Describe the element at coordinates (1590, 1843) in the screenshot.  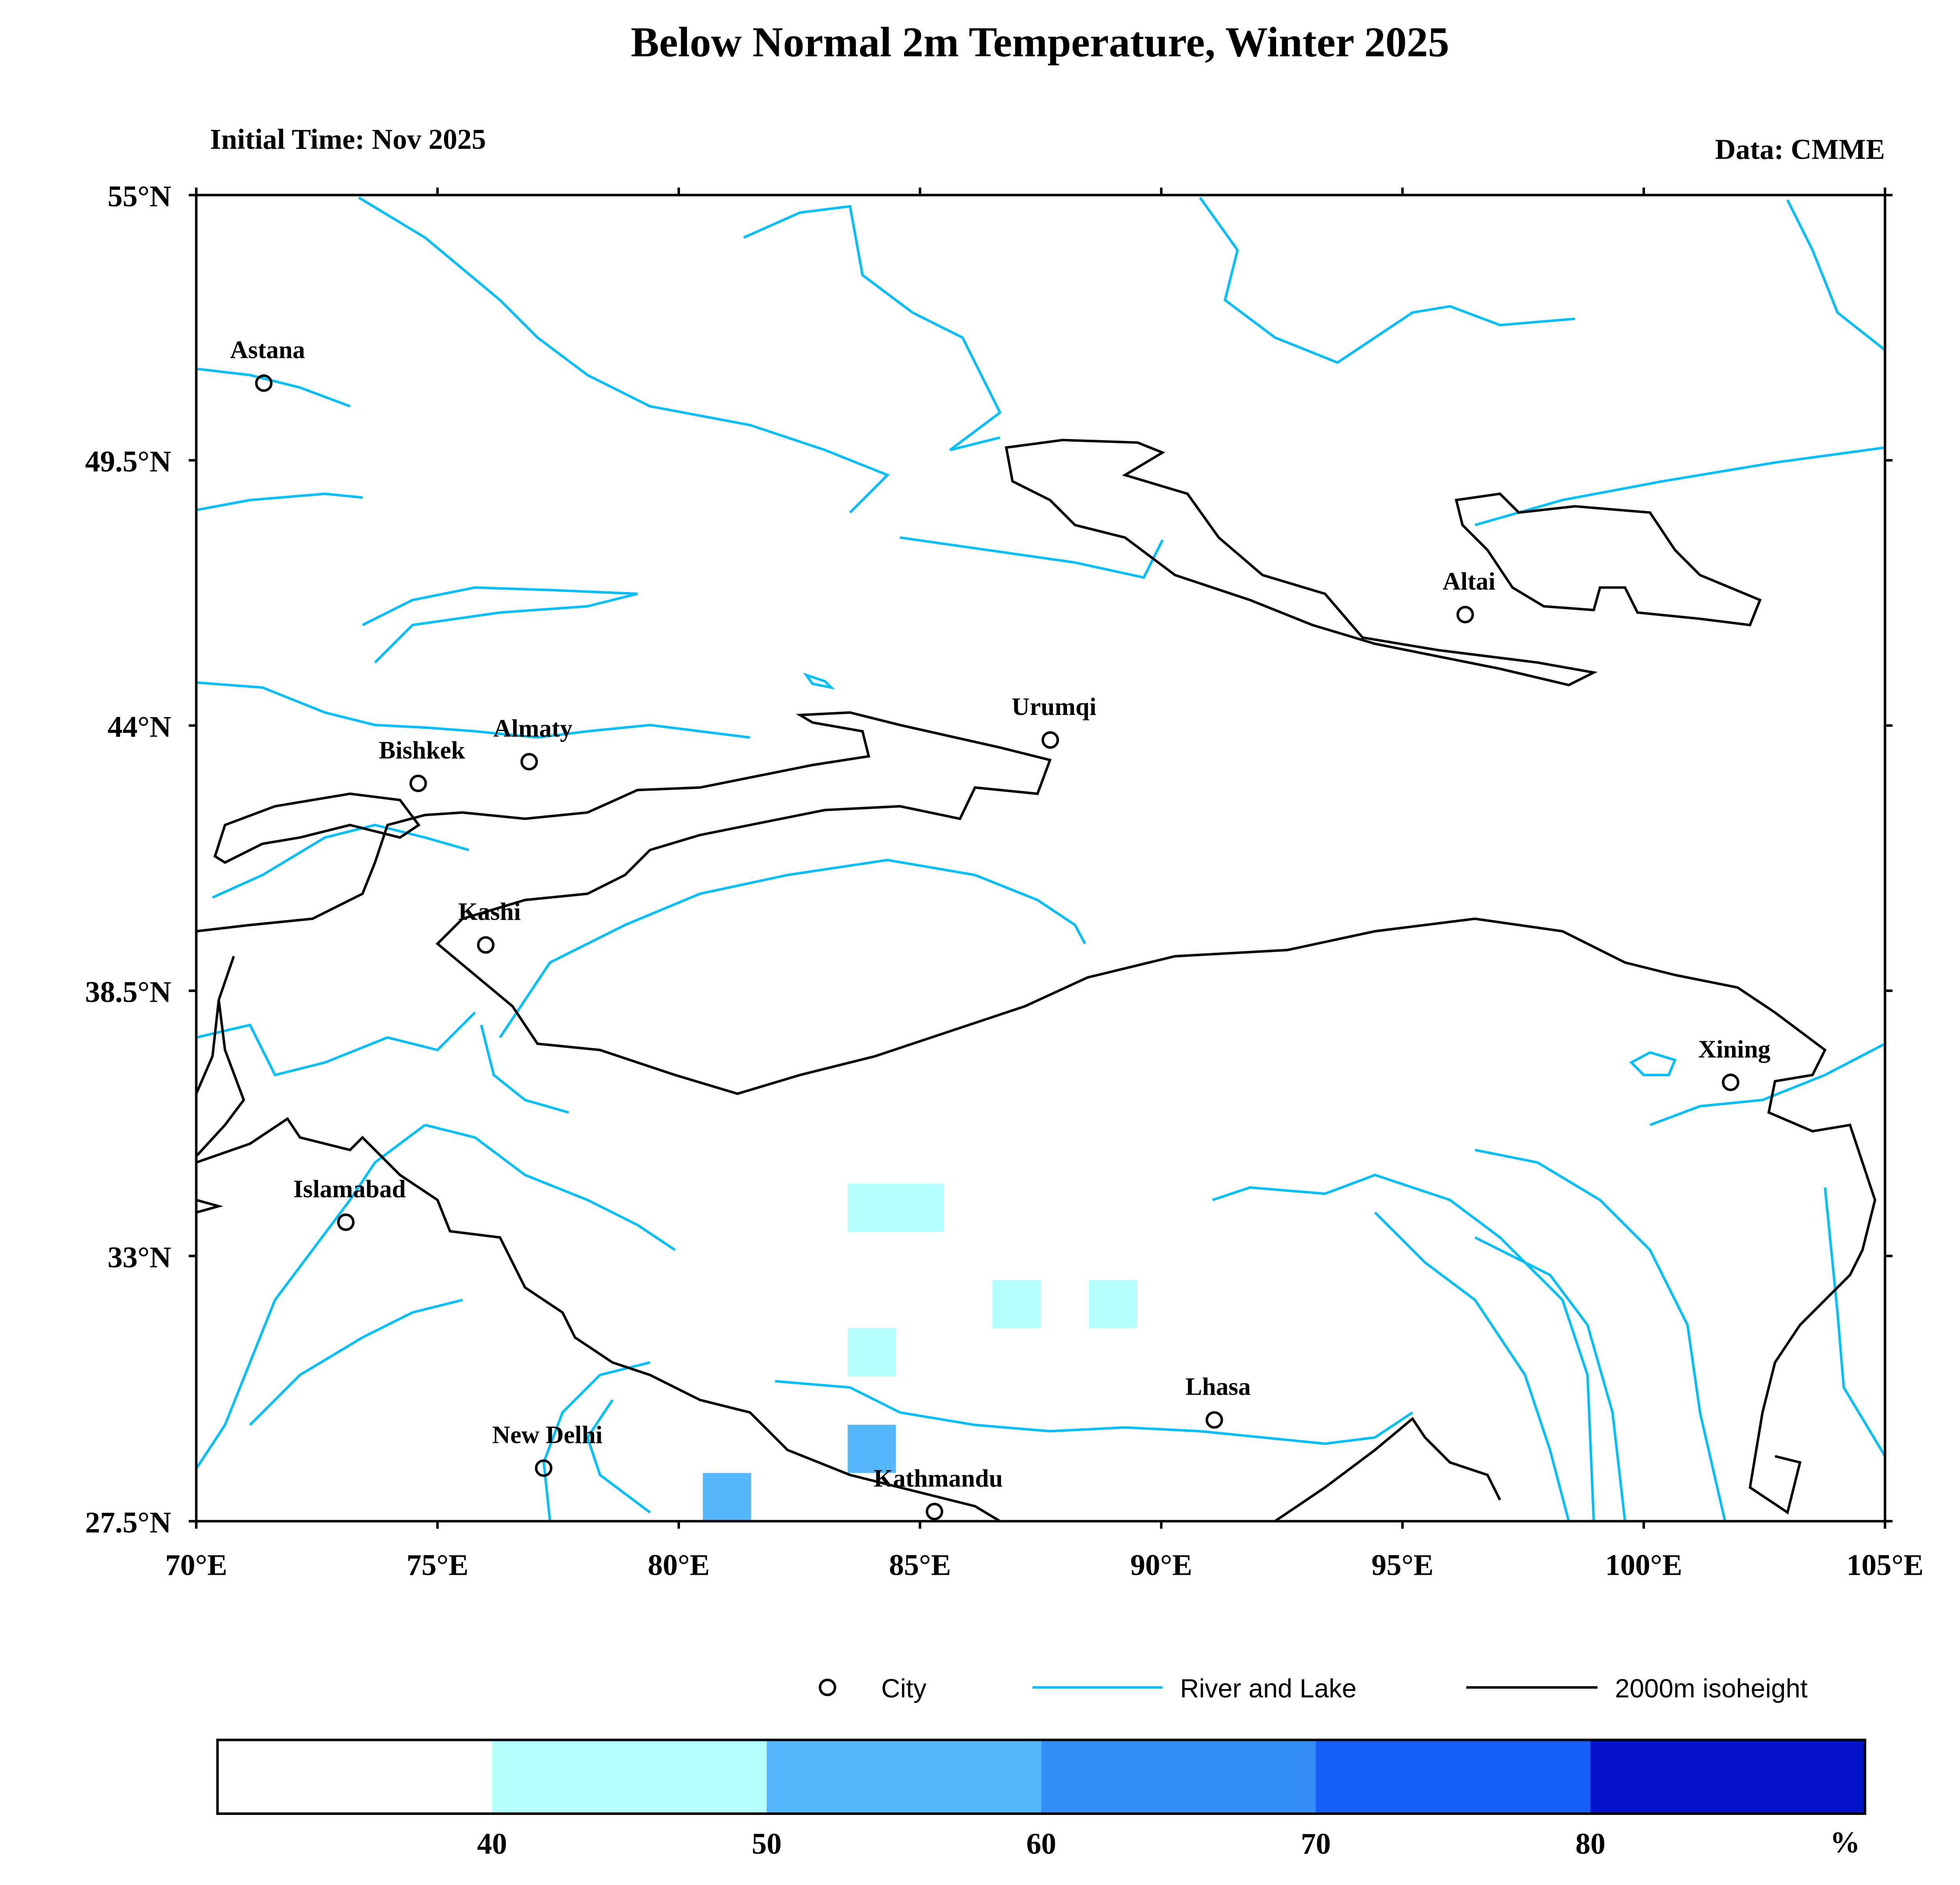
I see `colorbar-label: 80` at that location.